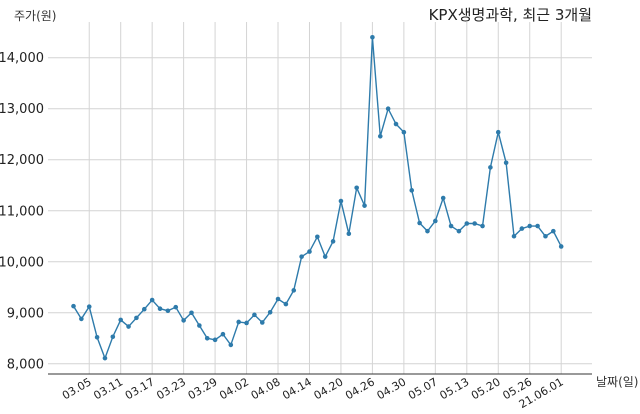 The height and width of the screenshot is (414, 640). I want to click on x-tick-label: 03.17, so click(140, 388).